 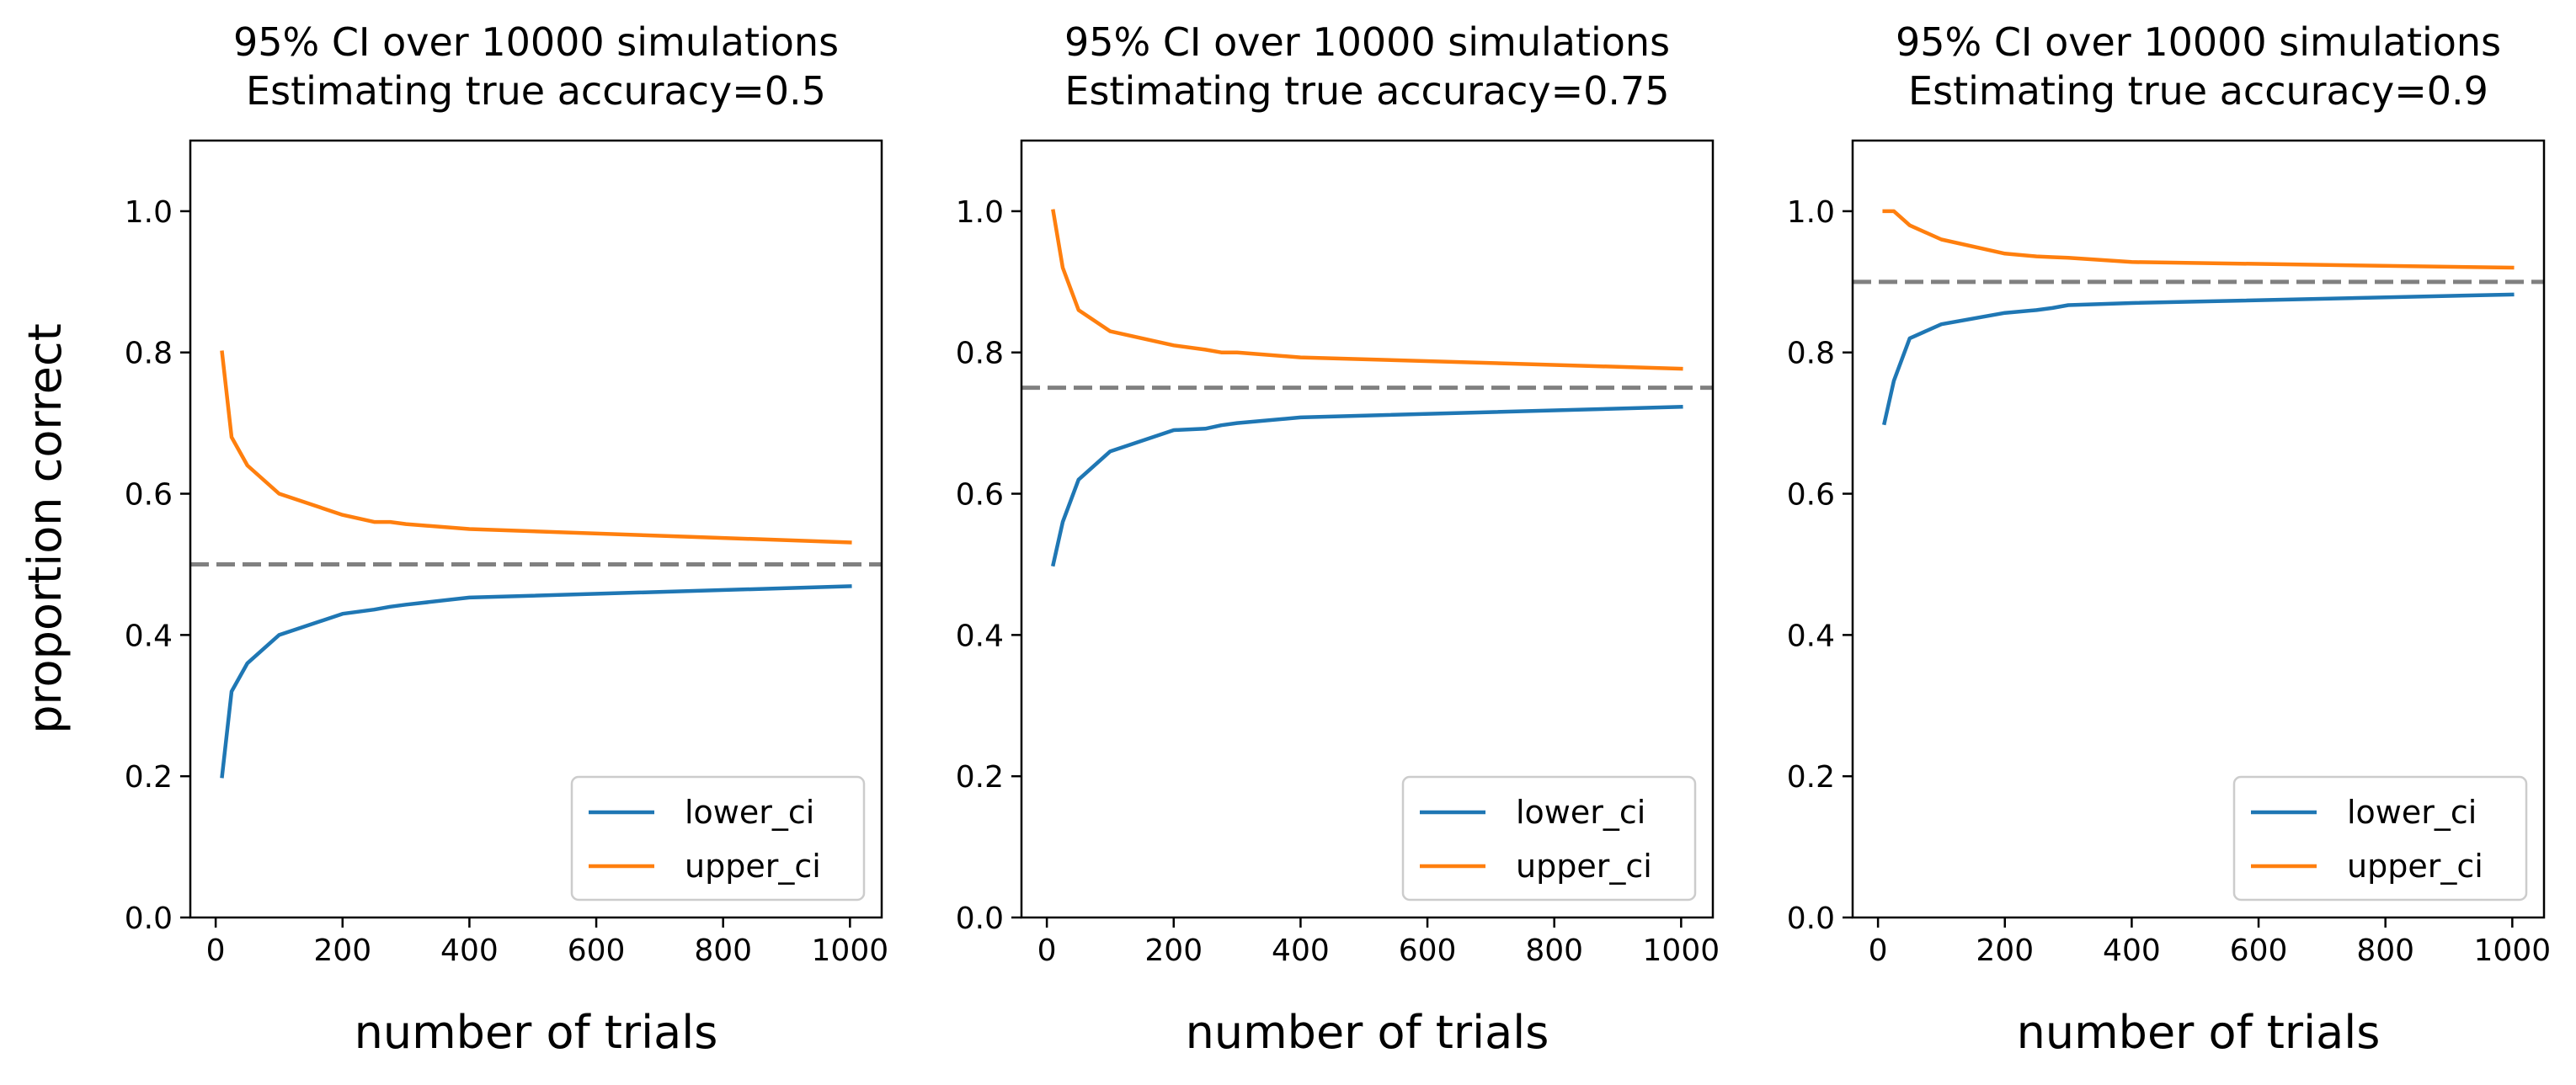 What do you see at coordinates (1366, 91) in the screenshot?
I see `chart-title-line-2: Estimating true accuracy=0.75` at bounding box center [1366, 91].